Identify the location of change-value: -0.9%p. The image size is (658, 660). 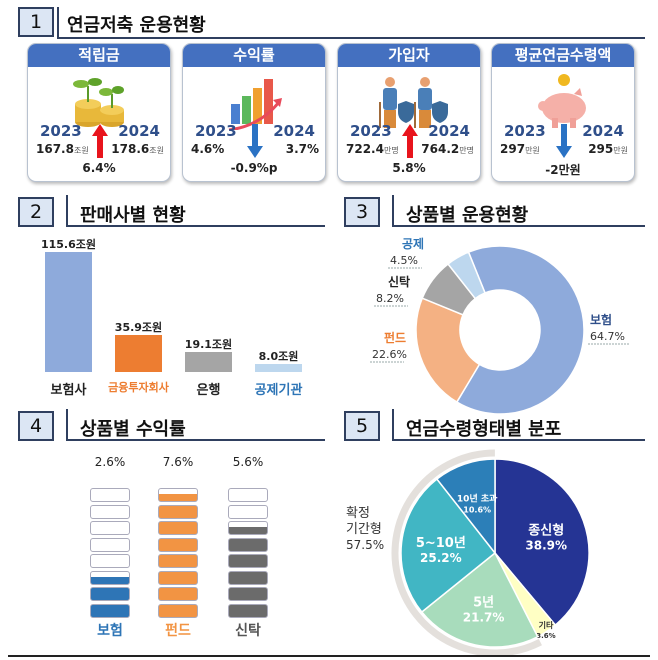
(254, 168).